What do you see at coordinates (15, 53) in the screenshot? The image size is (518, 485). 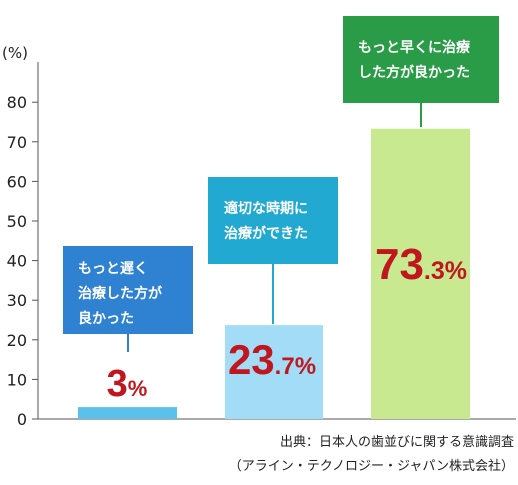 I see `y-axis-unit-label: (%)` at bounding box center [15, 53].